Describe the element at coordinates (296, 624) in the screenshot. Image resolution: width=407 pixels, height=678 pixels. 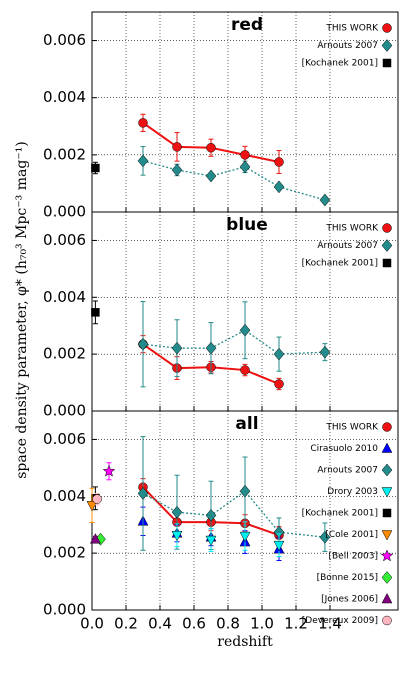
I see `x-tick-label: 1.2` at that location.